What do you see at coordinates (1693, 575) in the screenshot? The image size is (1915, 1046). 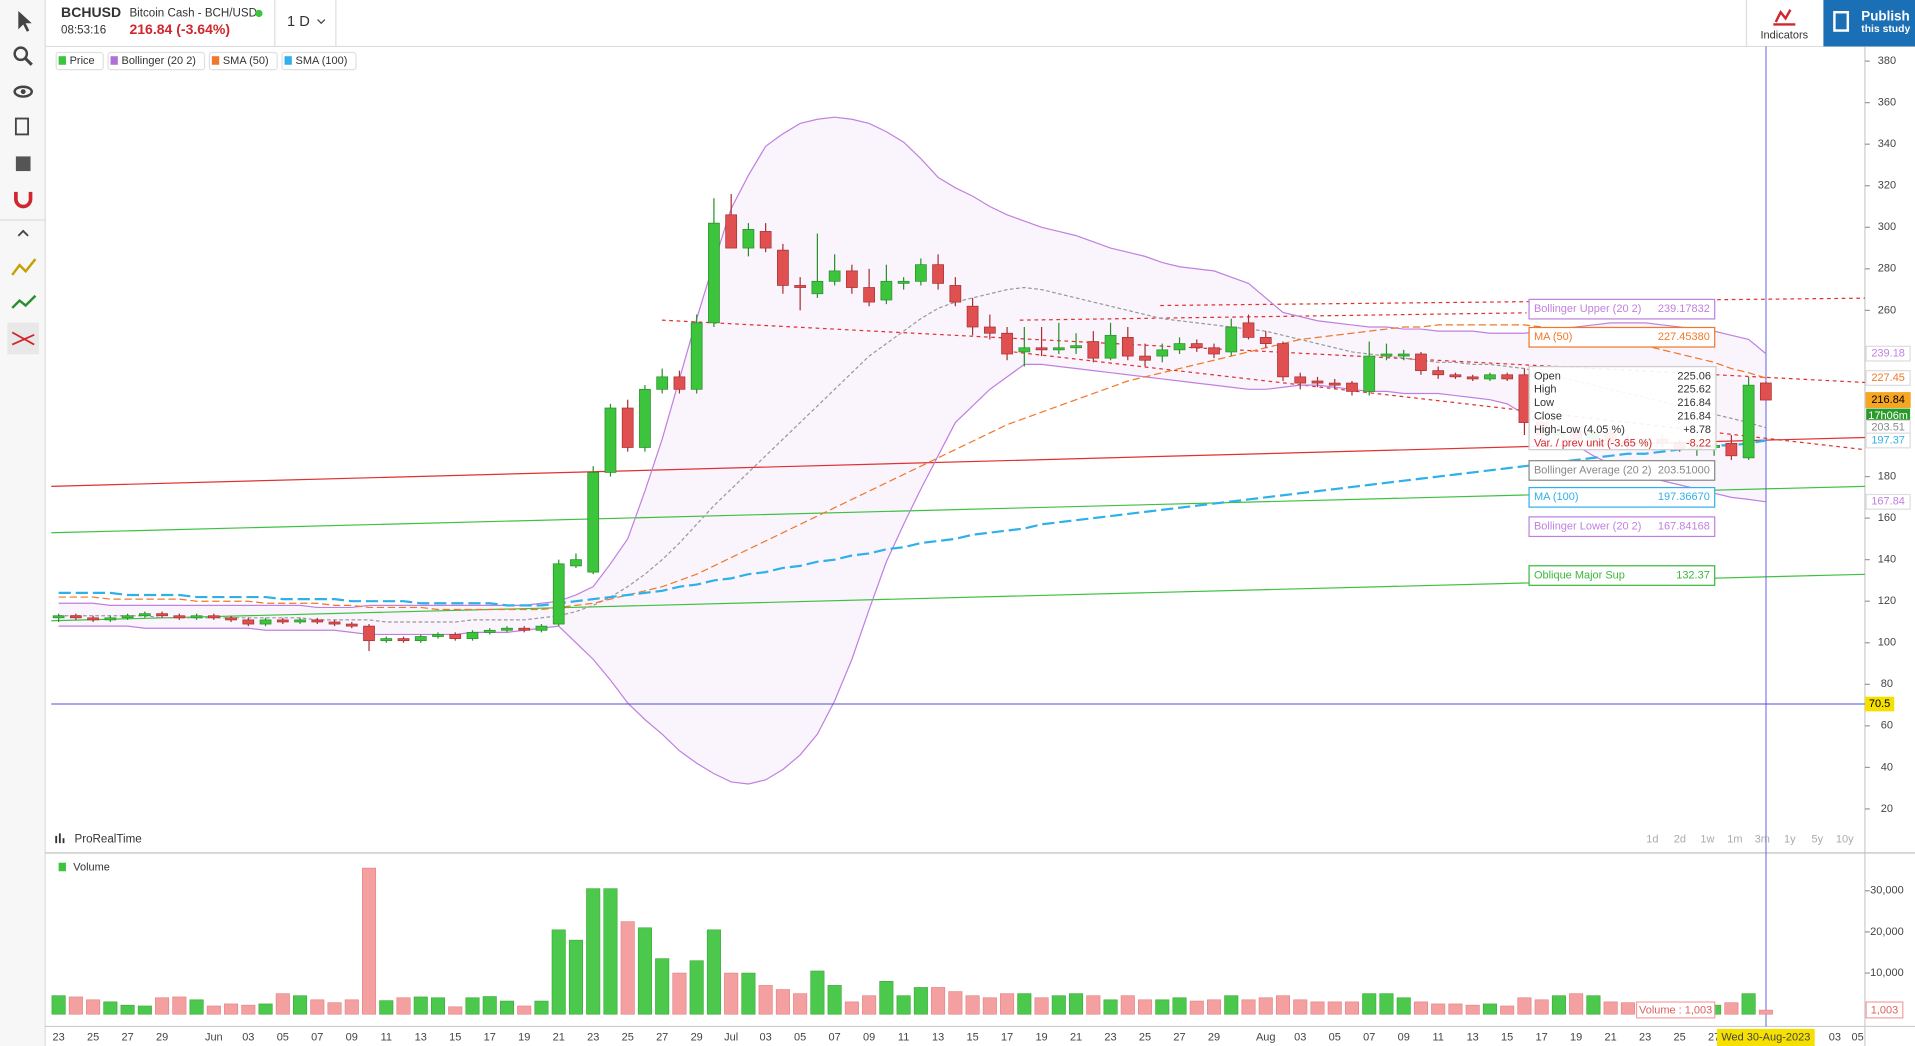 I see `indicator-box-value: 132.37` at bounding box center [1693, 575].